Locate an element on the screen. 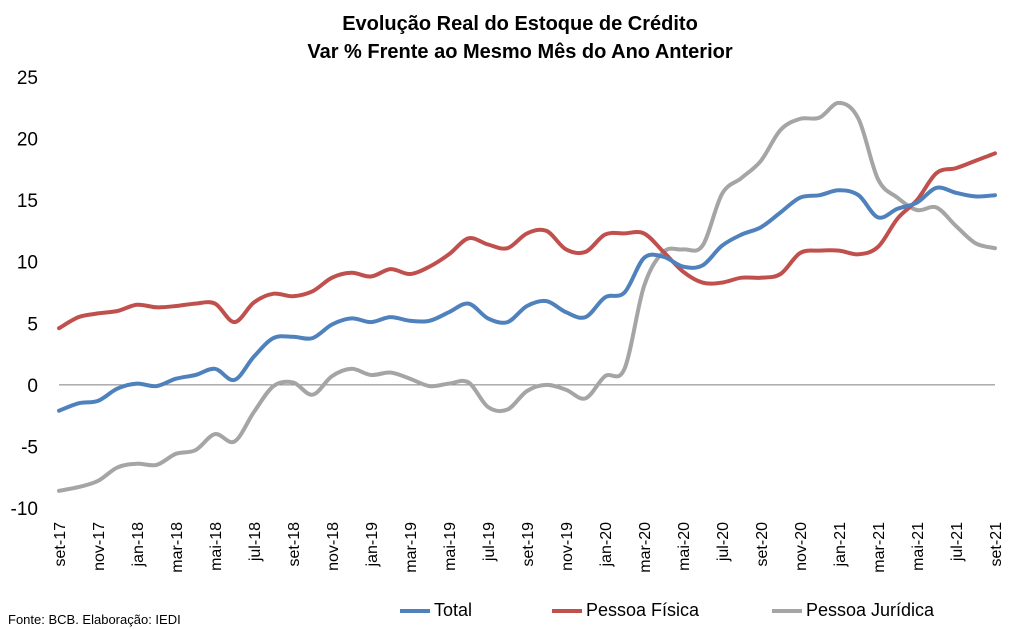 This screenshot has width=1011, height=629. y-tick-label: 0 is located at coordinates (32, 386).